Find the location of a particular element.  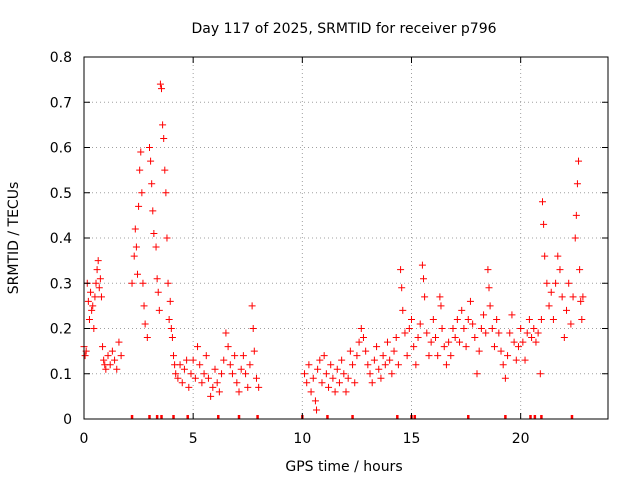

y-tick-label: 0.2 is located at coordinates (61, 330).